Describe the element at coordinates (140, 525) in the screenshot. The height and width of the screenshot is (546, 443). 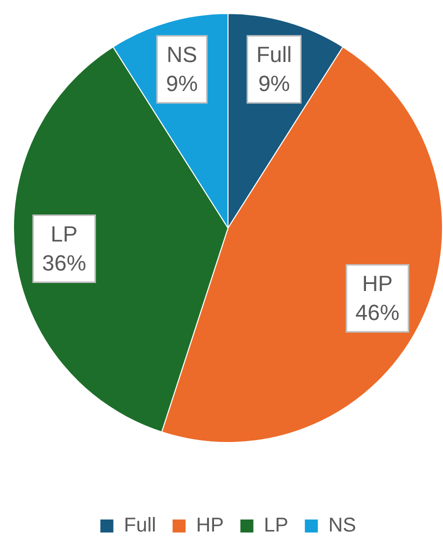
I see `legend-label: Full` at that location.